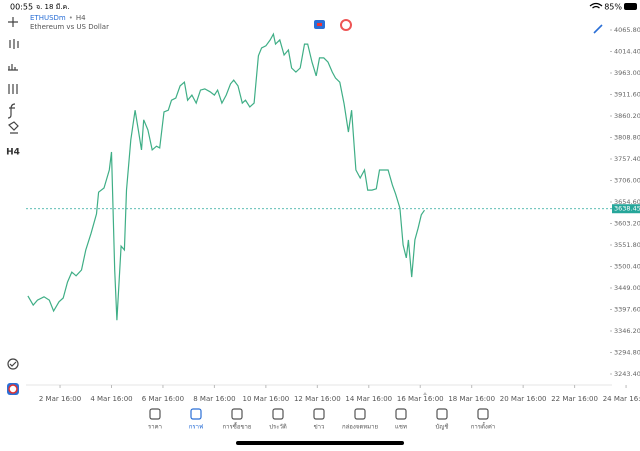  What do you see at coordinates (214, 399) in the screenshot?
I see `x-tick-label: 8 Mar 16:00` at bounding box center [214, 399].